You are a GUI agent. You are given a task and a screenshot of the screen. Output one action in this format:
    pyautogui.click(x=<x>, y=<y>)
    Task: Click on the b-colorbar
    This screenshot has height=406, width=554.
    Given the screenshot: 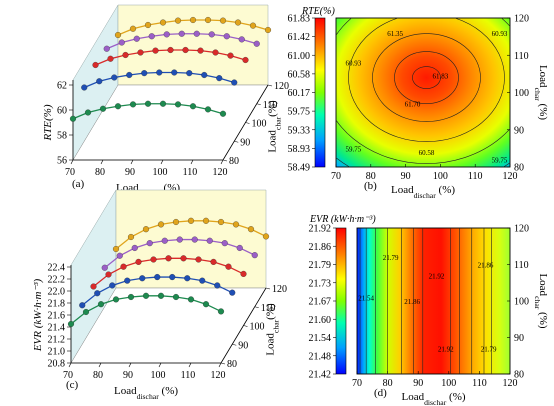 What is the action you would take?
    pyautogui.click(x=320, y=92)
    